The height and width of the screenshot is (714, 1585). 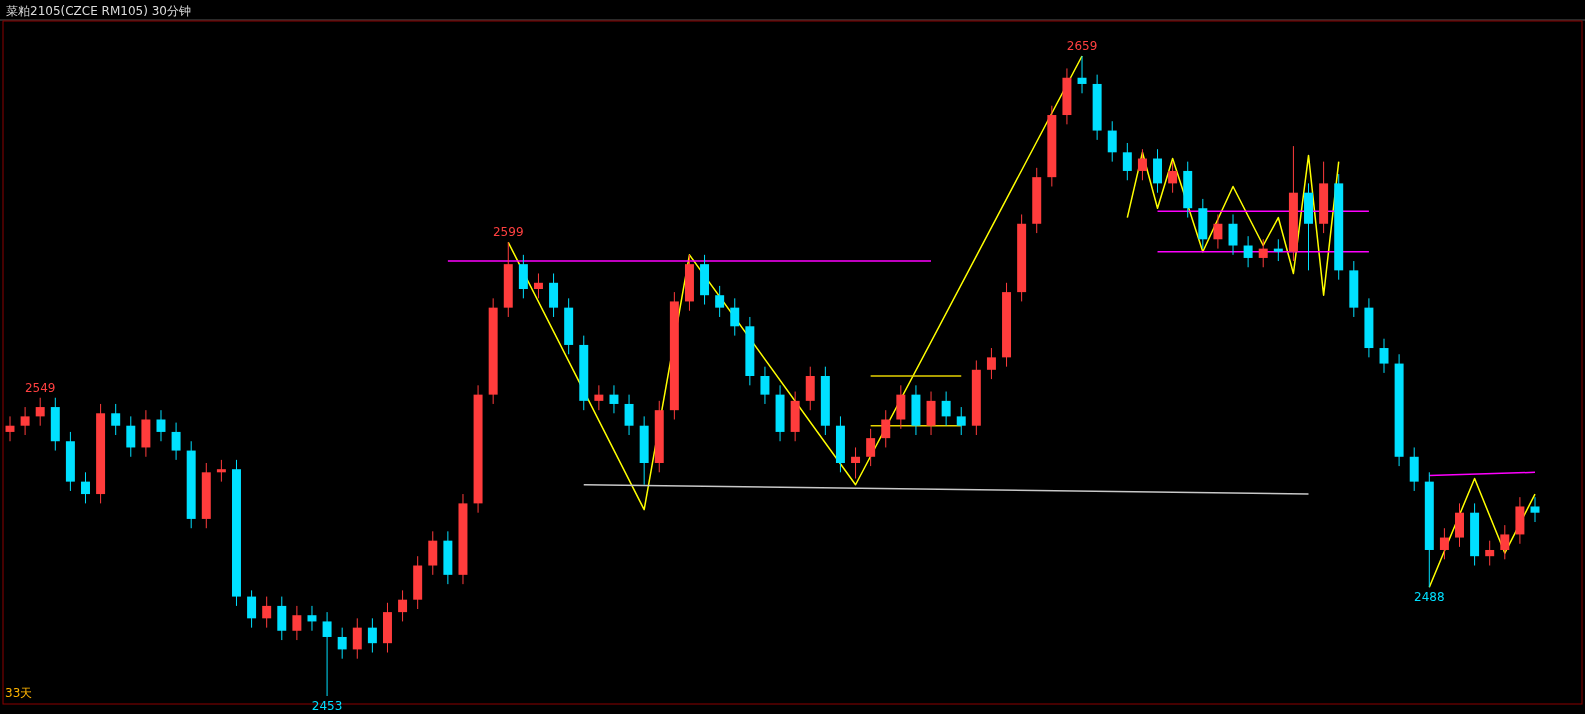 What do you see at coordinates (1429, 597) in the screenshot?
I see `annotation: 2488` at bounding box center [1429, 597].